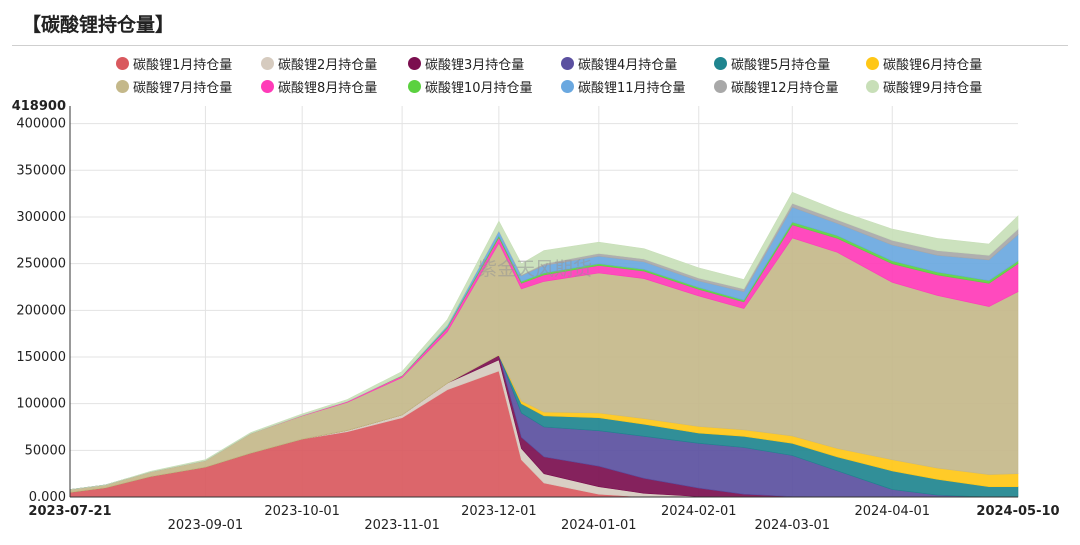  Describe the element at coordinates (98, 25) in the screenshot. I see `page-title: 【碳酸锂持仓量】` at that location.